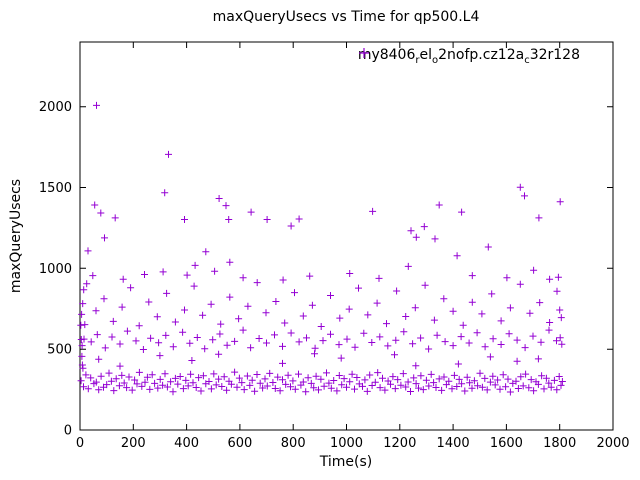 The width and height of the screenshot is (640, 480). What do you see at coordinates (80, 443) in the screenshot?
I see `x-tick-label: 0` at bounding box center [80, 443].